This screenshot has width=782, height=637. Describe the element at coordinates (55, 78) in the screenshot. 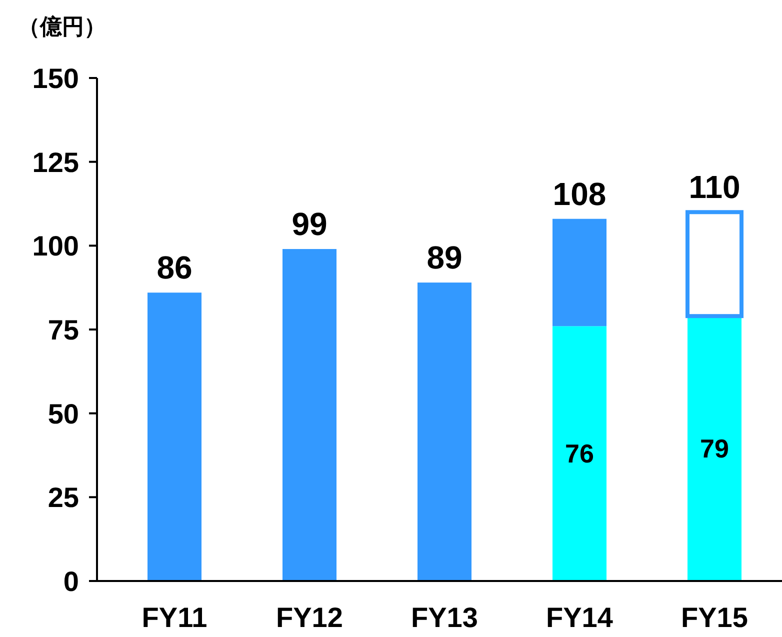

I see `y-tick-label: 150` at that location.